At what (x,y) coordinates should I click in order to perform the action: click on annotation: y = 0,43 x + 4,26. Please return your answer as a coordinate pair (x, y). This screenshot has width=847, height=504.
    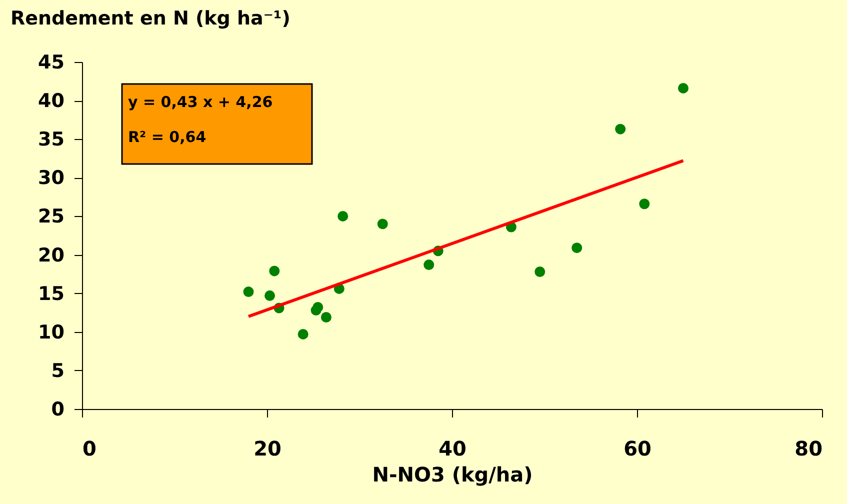
    Looking at the image, I should click on (200, 102).